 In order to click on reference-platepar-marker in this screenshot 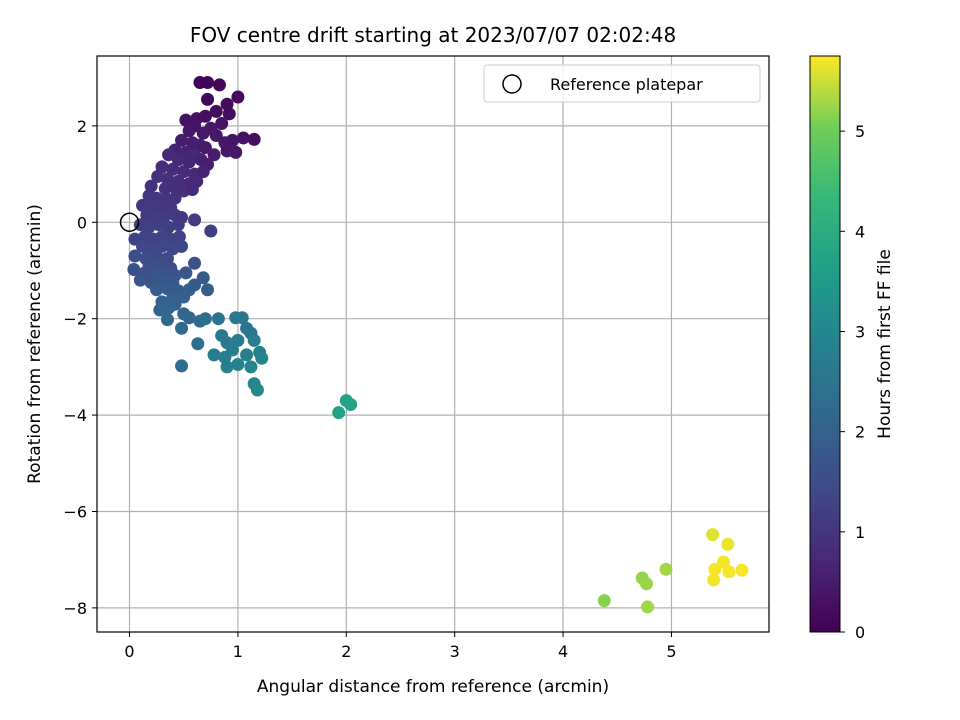, I will do `click(129, 222)`.